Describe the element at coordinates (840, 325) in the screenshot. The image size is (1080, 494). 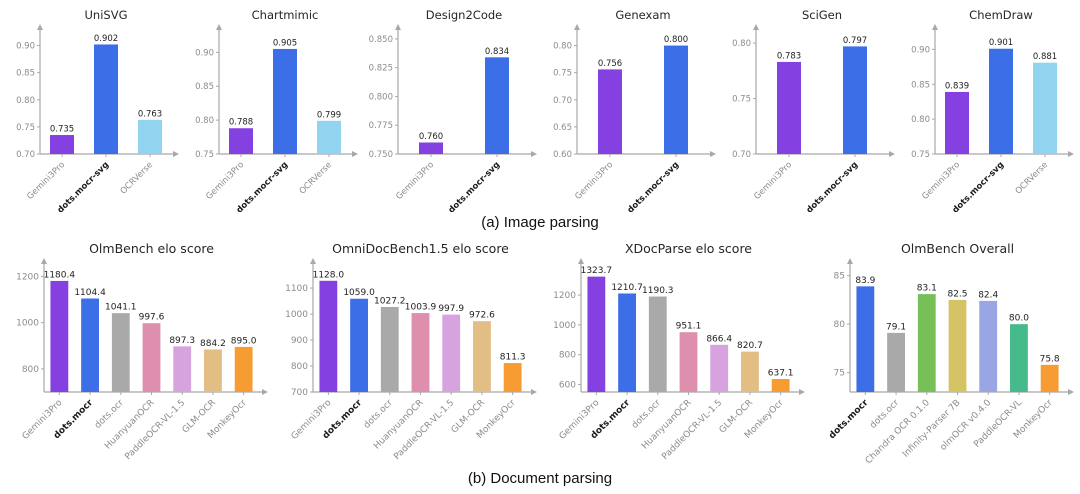
I see `y-tick-label: 80` at that location.